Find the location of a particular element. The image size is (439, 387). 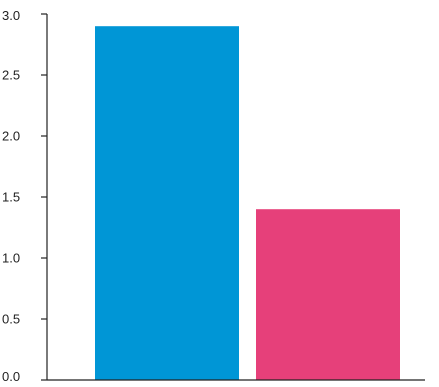

y-tick-label: 2.0 is located at coordinates (11, 136).